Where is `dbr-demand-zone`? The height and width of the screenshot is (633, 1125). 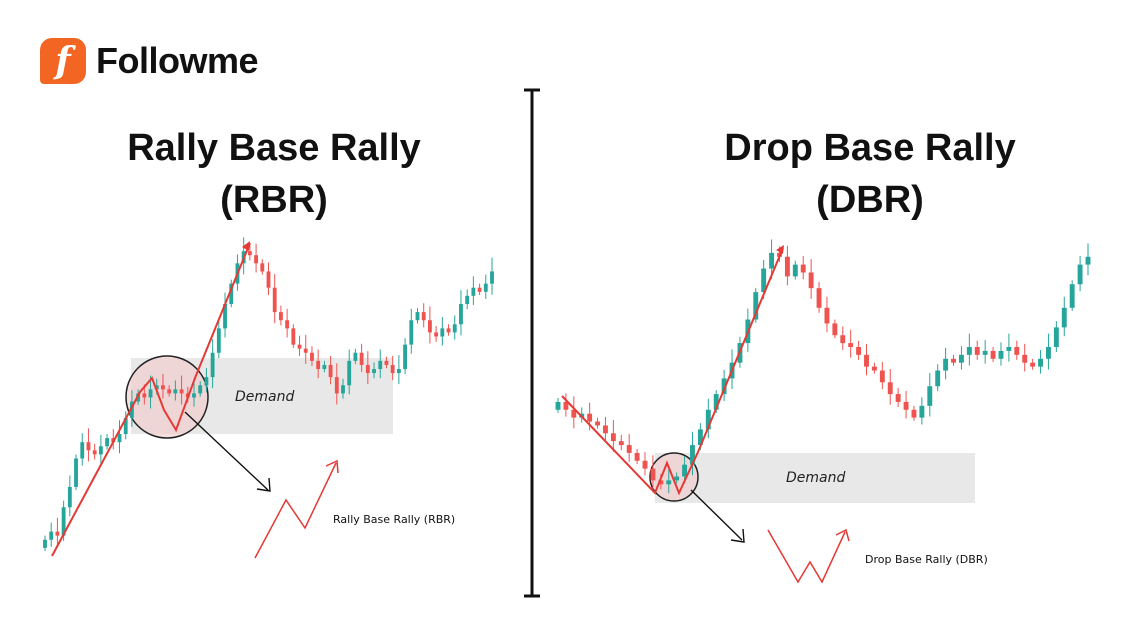
dbr-demand-zone is located at coordinates (815, 478).